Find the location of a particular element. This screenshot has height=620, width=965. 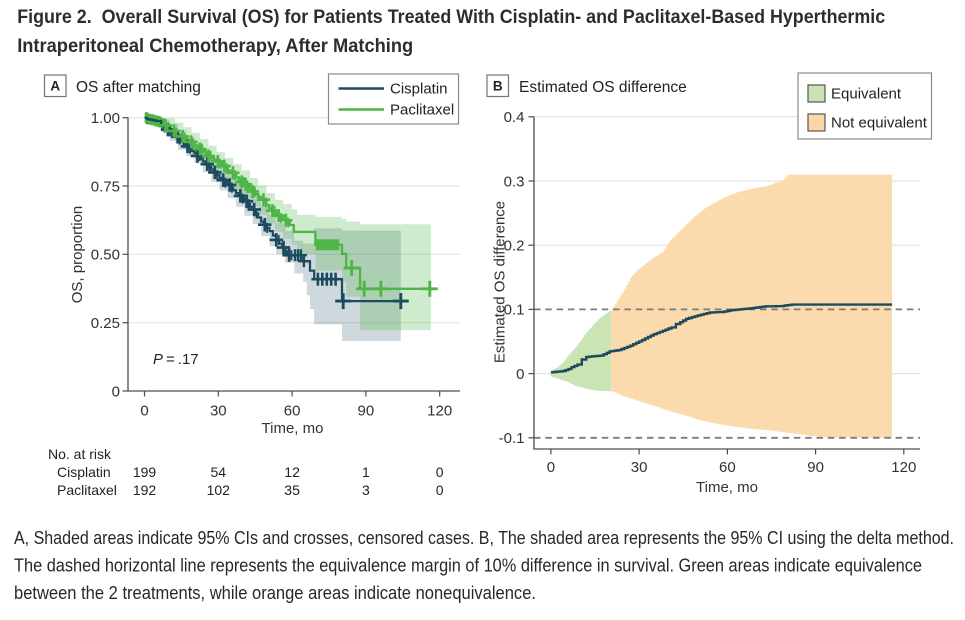

svg-text: No. at risk is located at coordinates (80, 454).